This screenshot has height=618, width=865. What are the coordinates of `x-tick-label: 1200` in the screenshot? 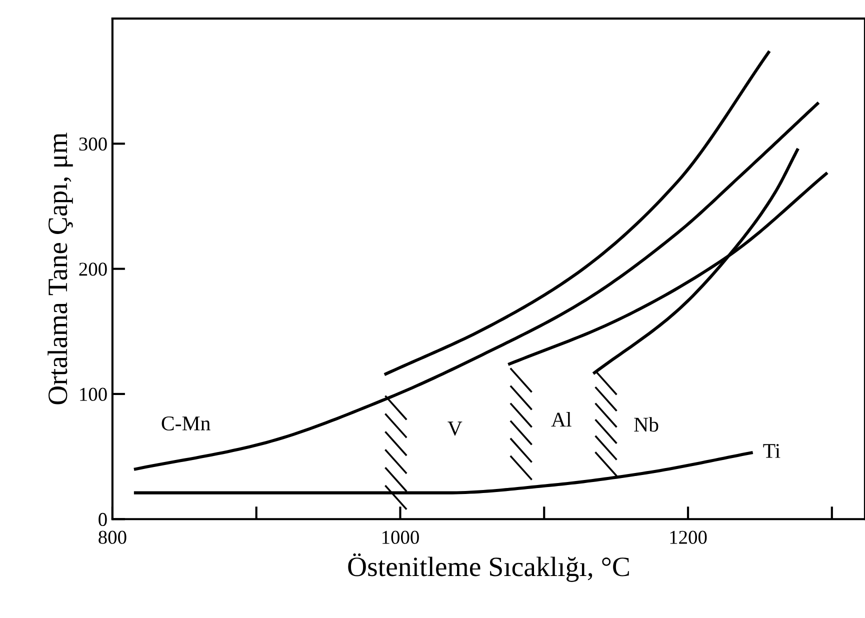 It's located at (688, 537).